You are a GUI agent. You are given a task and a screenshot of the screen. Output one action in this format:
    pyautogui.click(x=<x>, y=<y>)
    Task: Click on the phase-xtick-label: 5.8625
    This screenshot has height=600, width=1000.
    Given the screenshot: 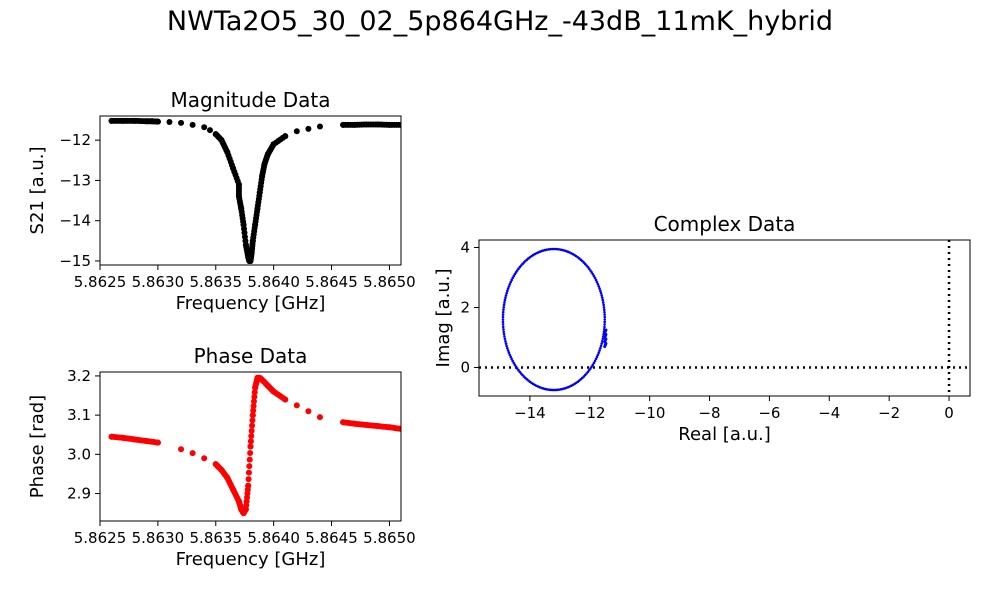 What is the action you would take?
    pyautogui.click(x=100, y=538)
    